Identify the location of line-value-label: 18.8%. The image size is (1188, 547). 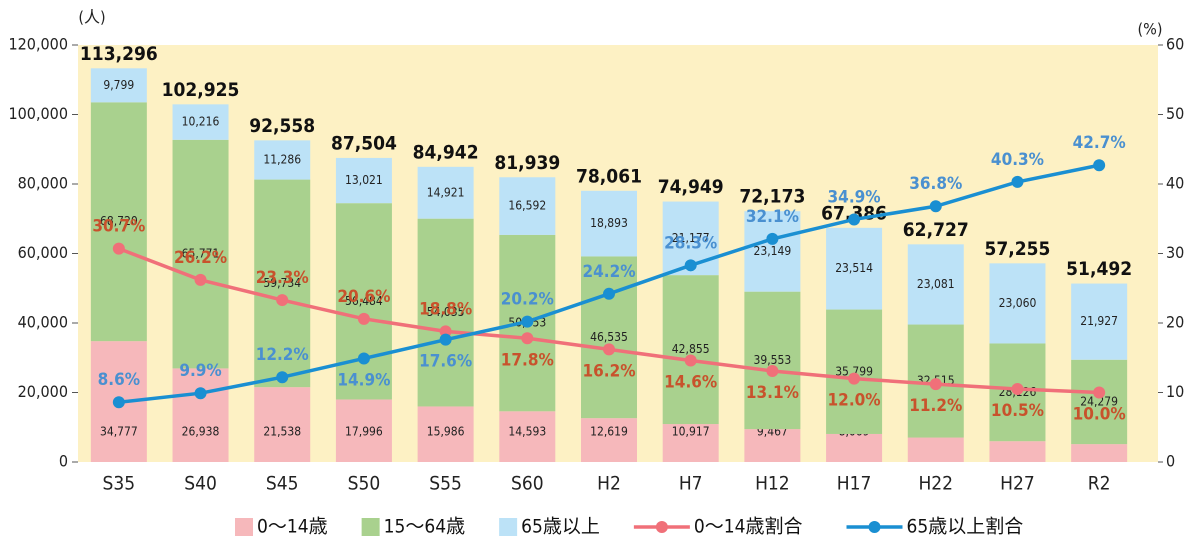
(445, 309).